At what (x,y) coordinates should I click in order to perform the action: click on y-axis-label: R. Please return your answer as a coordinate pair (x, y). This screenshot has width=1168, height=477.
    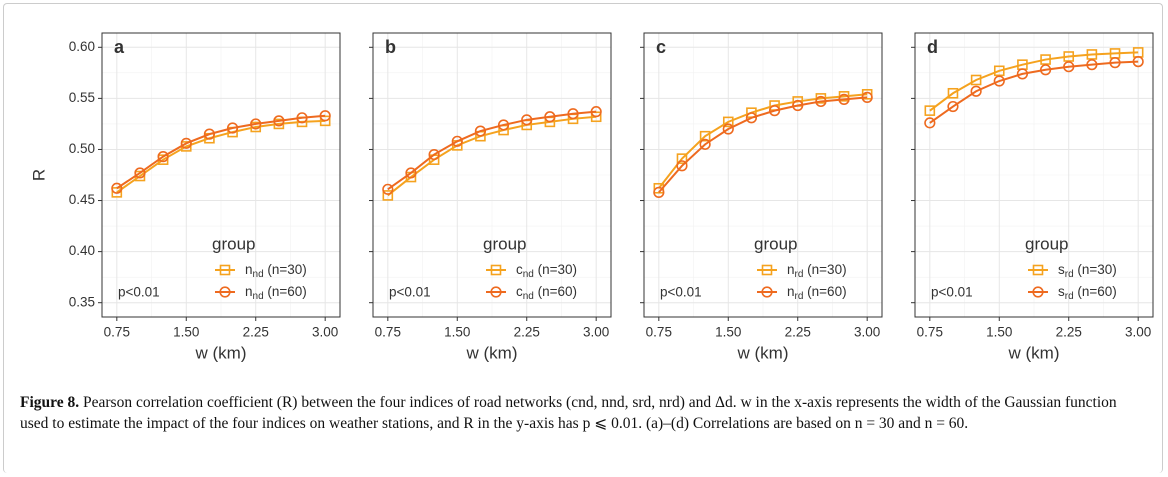
    Looking at the image, I should click on (38, 175).